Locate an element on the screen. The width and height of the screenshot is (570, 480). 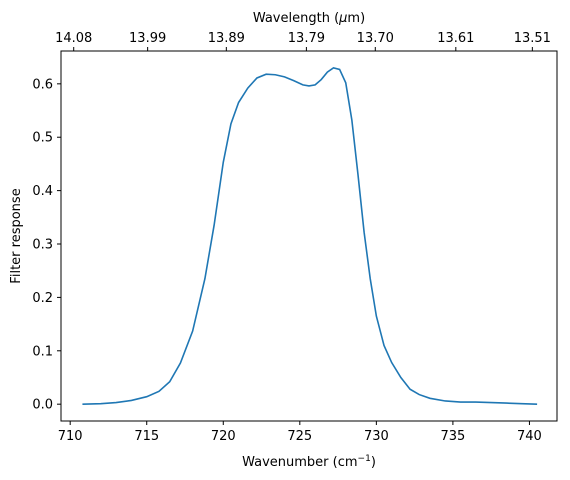
x-tick-label: 720 is located at coordinates (223, 436).